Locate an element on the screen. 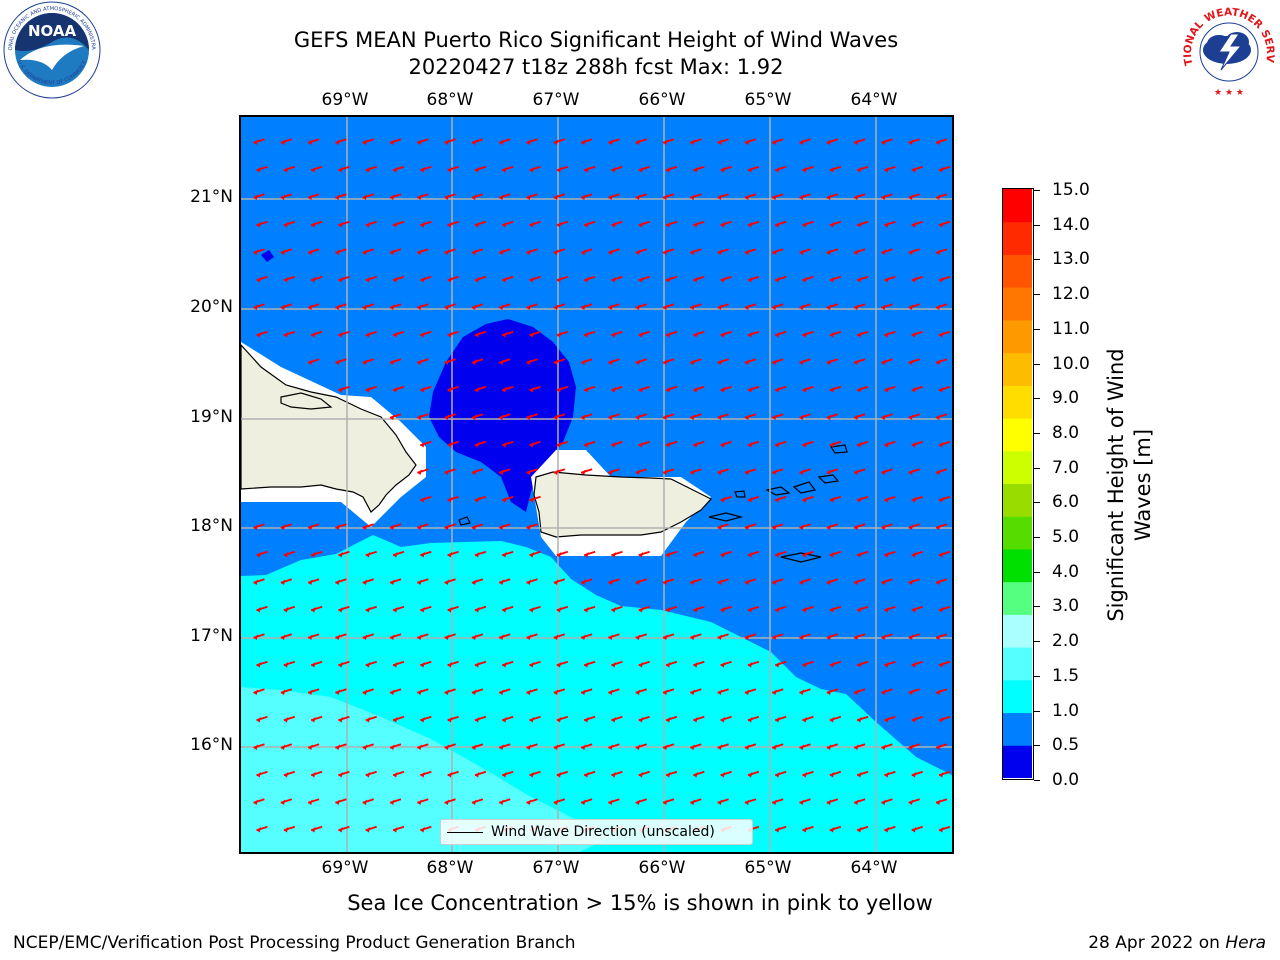  land-mona is located at coordinates (464, 521).